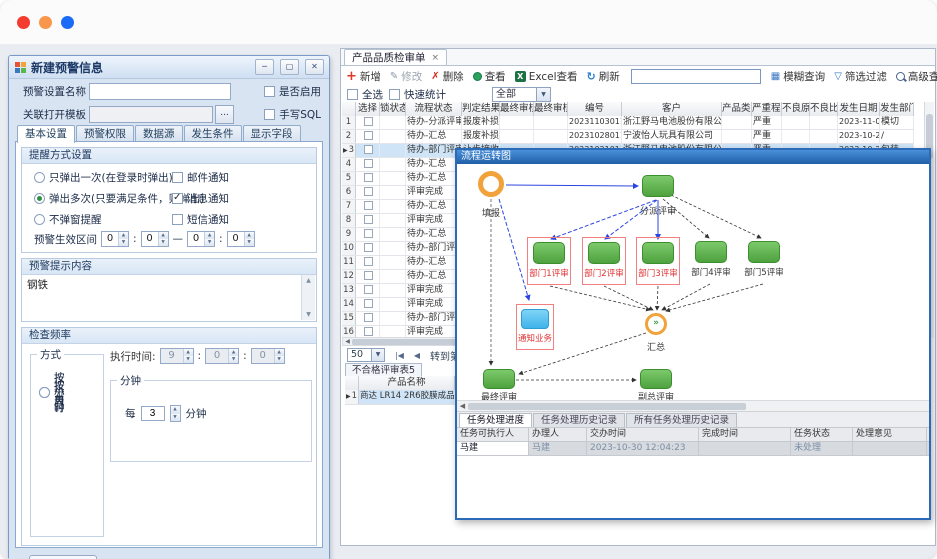 The image size is (937, 559). What do you see at coordinates (517, 109) in the screenshot?
I see `grid-header-cell: 最终审核意见` at bounding box center [517, 109].